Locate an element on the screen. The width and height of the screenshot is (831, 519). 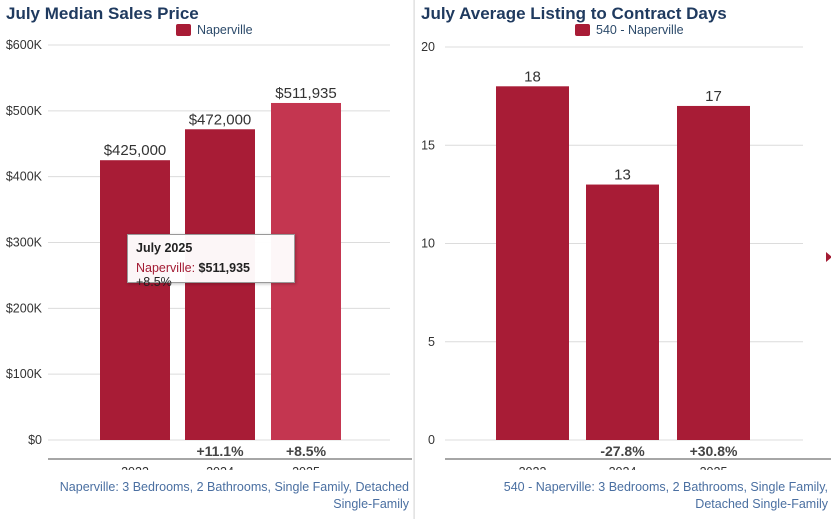
y-tick-label: 5 is located at coordinates (431, 342).